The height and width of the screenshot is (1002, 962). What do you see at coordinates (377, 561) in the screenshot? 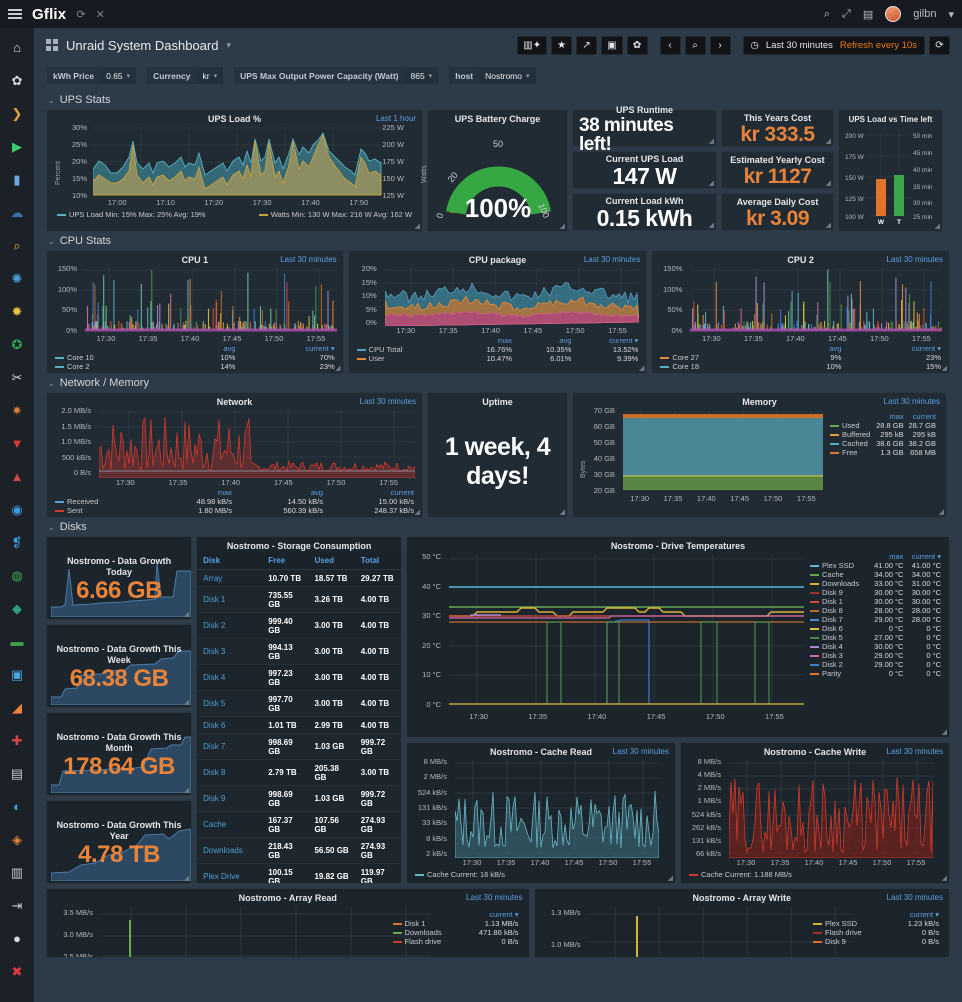
I see `column-header: Total` at bounding box center [377, 561].